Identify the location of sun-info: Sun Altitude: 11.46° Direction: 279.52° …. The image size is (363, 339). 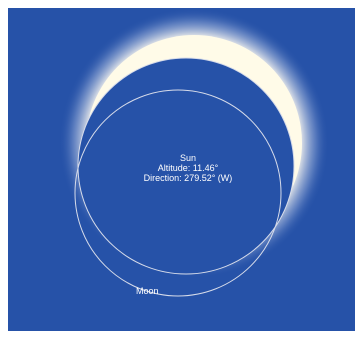
(188, 168).